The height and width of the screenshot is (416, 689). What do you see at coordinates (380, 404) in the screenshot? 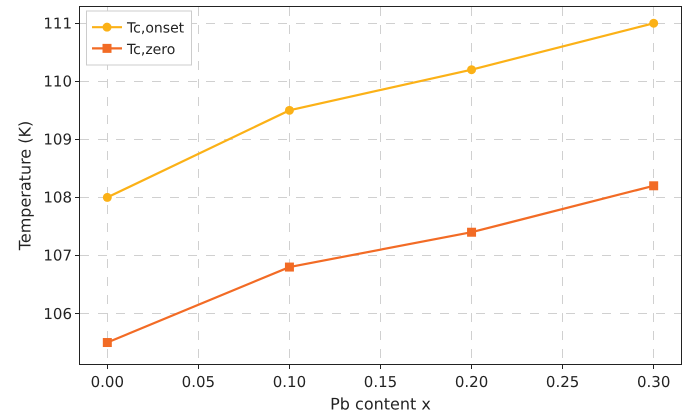
I see `x-axis-title: Pb content x` at bounding box center [380, 404].